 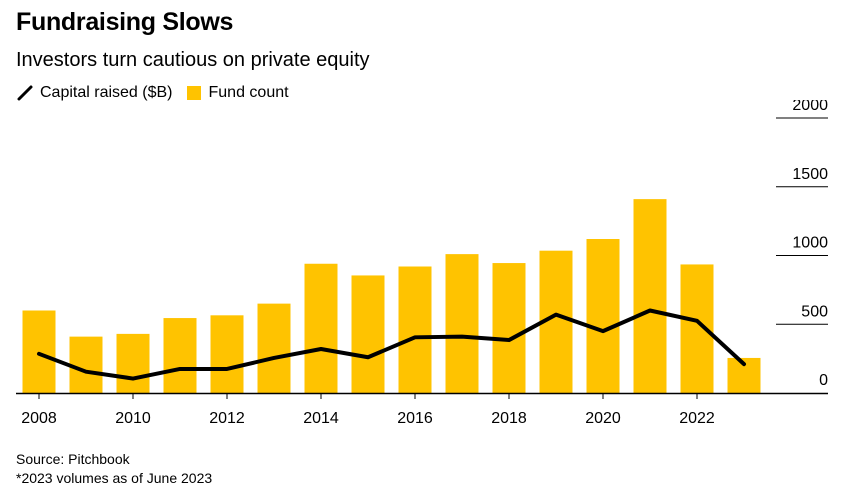 I want to click on x-tick-label: 2018, so click(x=509, y=418).